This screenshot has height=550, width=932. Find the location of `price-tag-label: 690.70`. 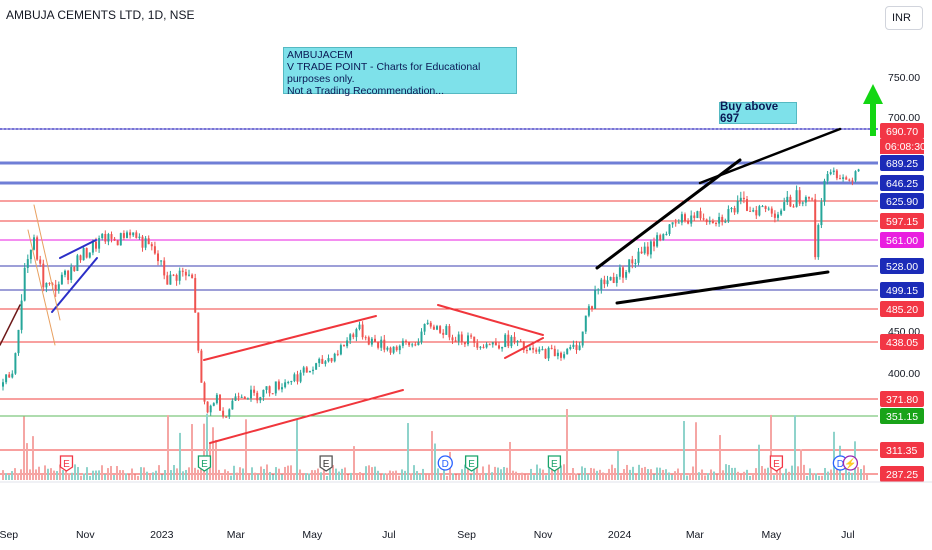

price-tag-label: 690.70 is located at coordinates (902, 132).